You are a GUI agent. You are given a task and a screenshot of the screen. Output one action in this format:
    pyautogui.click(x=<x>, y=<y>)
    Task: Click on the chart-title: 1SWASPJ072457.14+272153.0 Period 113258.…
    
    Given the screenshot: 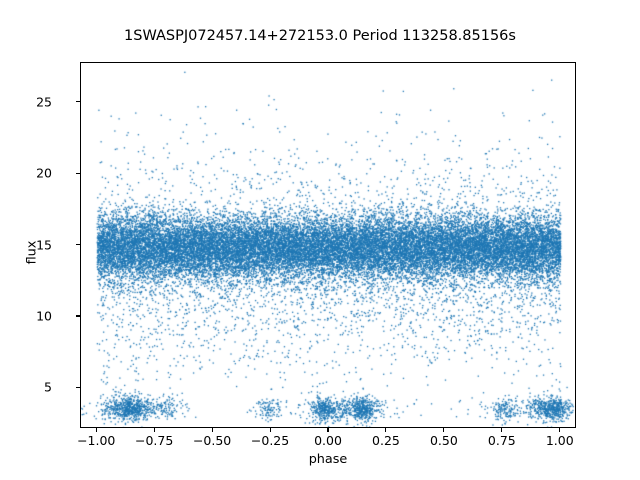 What is the action you would take?
    pyautogui.click(x=320, y=36)
    